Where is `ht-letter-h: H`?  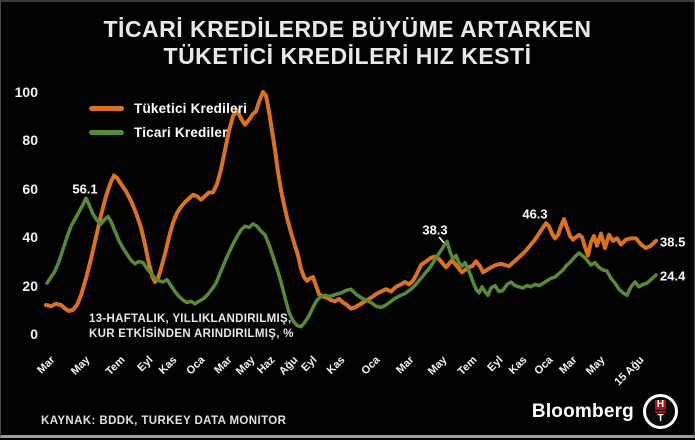 ht-letter-h: H is located at coordinates (660, 405).